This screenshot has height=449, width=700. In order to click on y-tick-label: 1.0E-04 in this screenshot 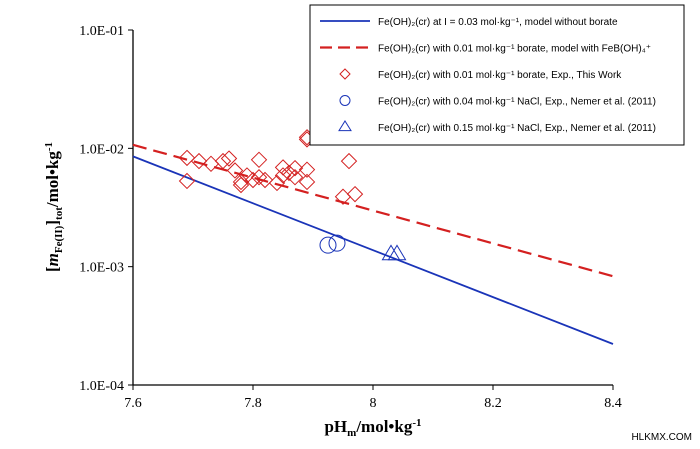, I will do `click(101, 386)`.